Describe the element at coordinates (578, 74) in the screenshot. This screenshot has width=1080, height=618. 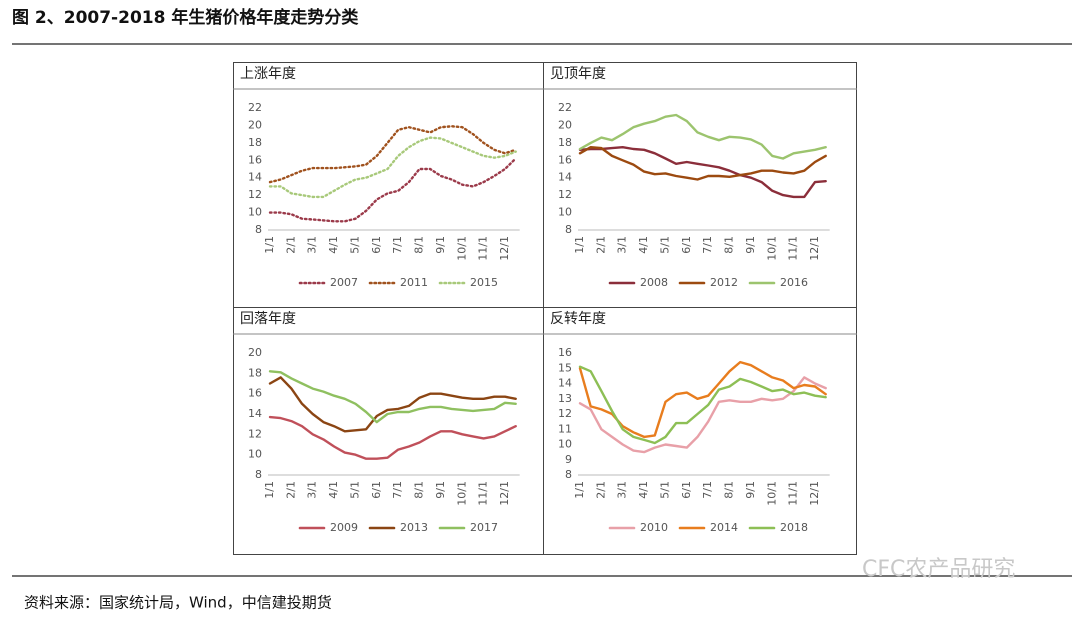
I see `panel-title: 见顶年度` at that location.